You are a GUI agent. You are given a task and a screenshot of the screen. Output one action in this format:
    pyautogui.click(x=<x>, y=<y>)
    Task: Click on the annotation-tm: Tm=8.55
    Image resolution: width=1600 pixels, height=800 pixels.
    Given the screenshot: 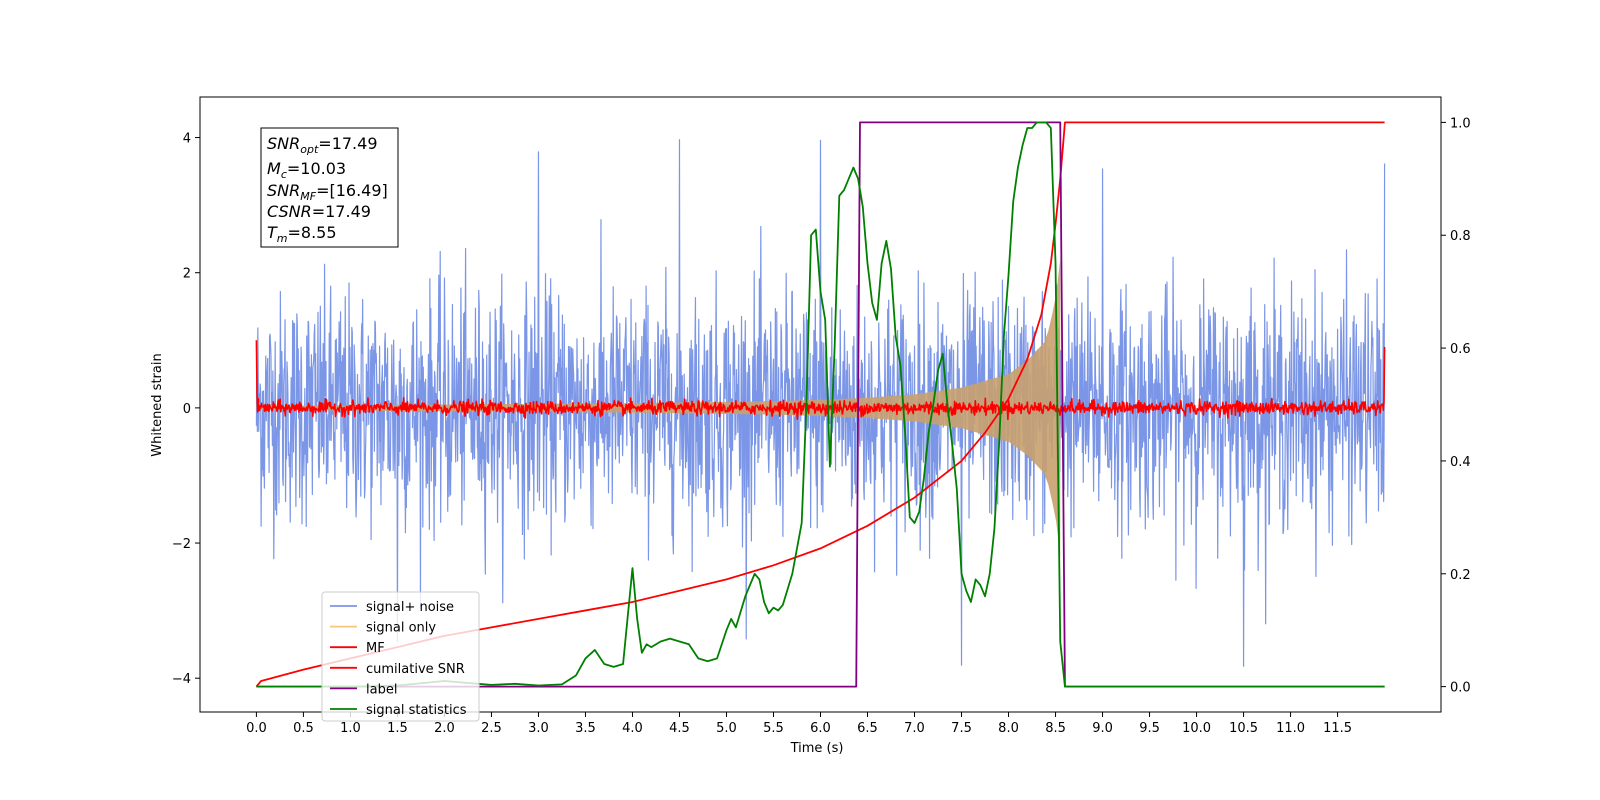 What is the action you would take?
    pyautogui.click(x=302, y=234)
    